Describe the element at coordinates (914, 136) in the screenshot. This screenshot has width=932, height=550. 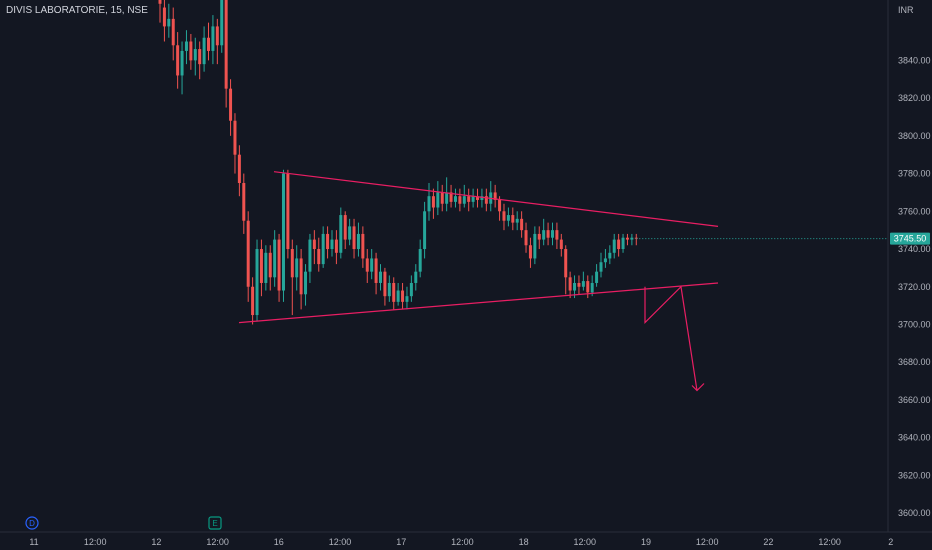
I see `y-tick-label: 3800.00` at that location.